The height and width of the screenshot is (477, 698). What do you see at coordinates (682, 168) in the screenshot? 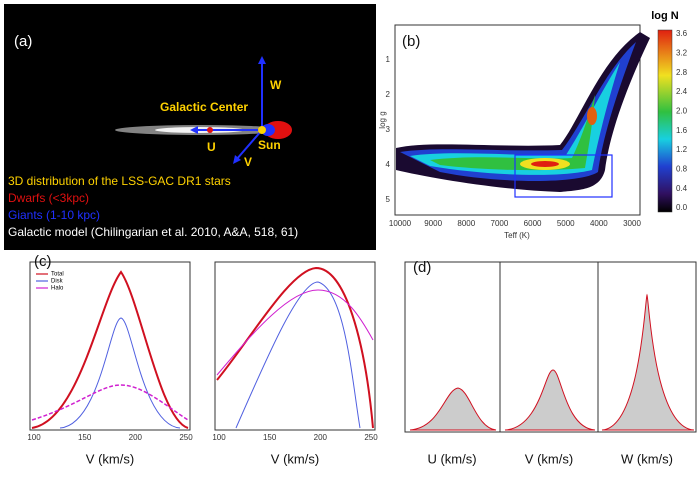
I see `colorbar-tick-label: 0.8` at bounding box center [682, 168].